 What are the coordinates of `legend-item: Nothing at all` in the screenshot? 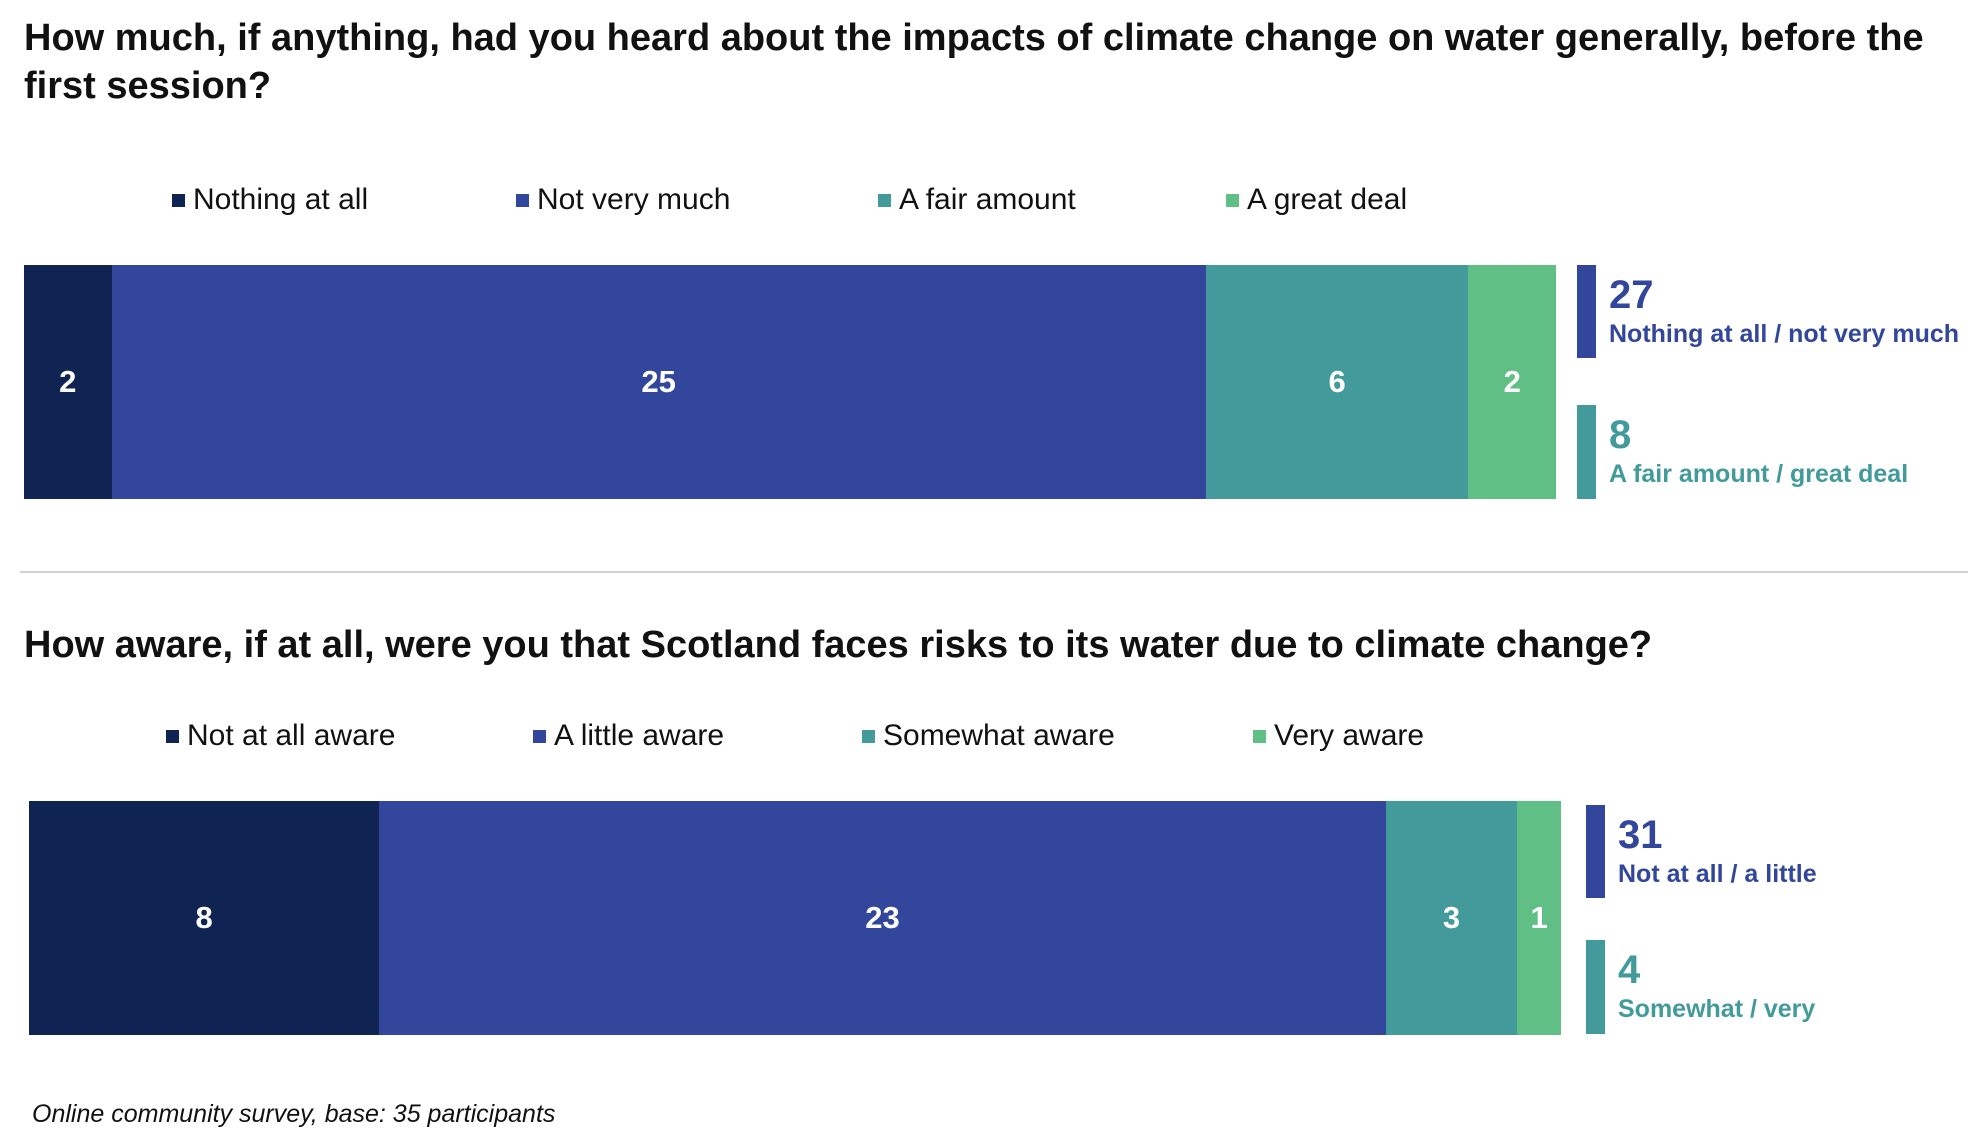 It's located at (270, 200).